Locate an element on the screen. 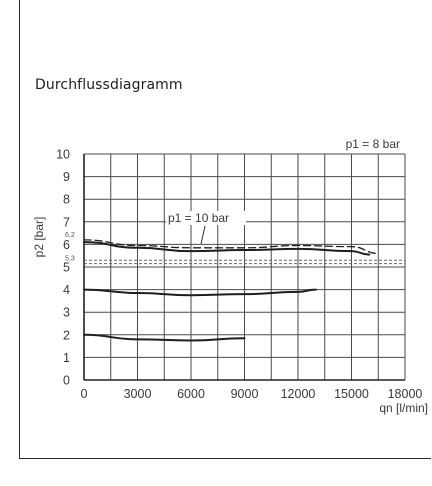 The image size is (432, 486). series-line-dashed is located at coordinates (231, 247).